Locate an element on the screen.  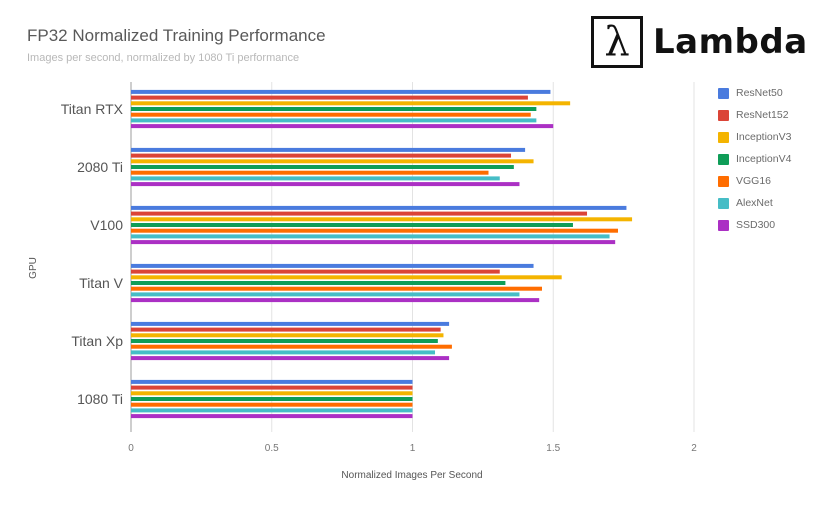
legend-item: AlexNet is located at coordinates (754, 203).